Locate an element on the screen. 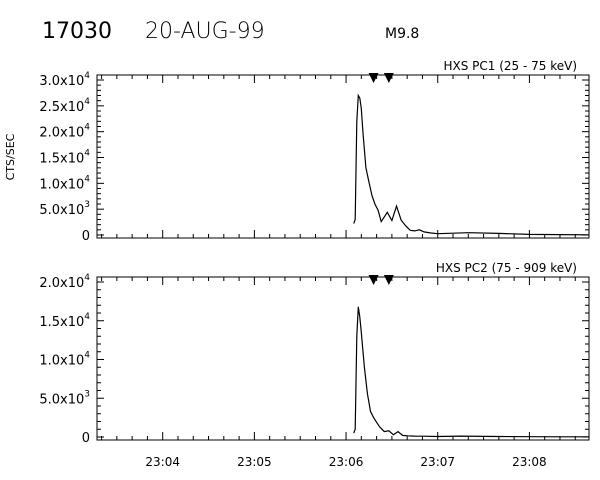 The image size is (600, 480). x-tick-label: 23:07 is located at coordinates (437, 462).